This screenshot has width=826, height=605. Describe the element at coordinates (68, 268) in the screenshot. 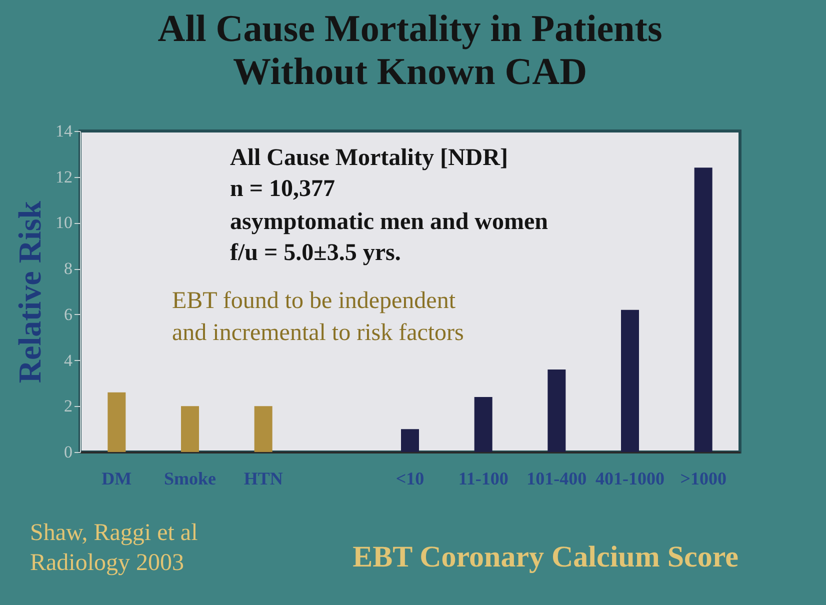

I see `y-tick-label: 8` at that location.